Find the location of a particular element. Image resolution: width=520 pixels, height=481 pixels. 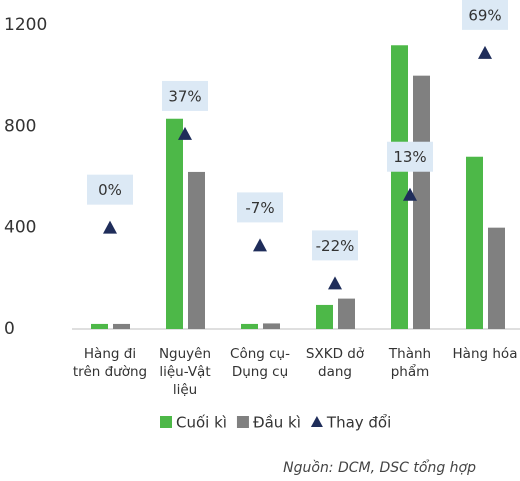

source: Nguồn: DCM, DSC tổng hợp is located at coordinates (379, 468).